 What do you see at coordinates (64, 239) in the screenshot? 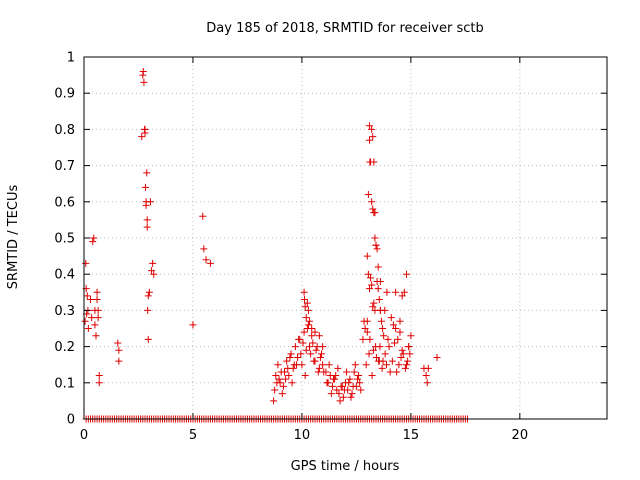
I see `y-tick-label: 0.5` at bounding box center [64, 239].